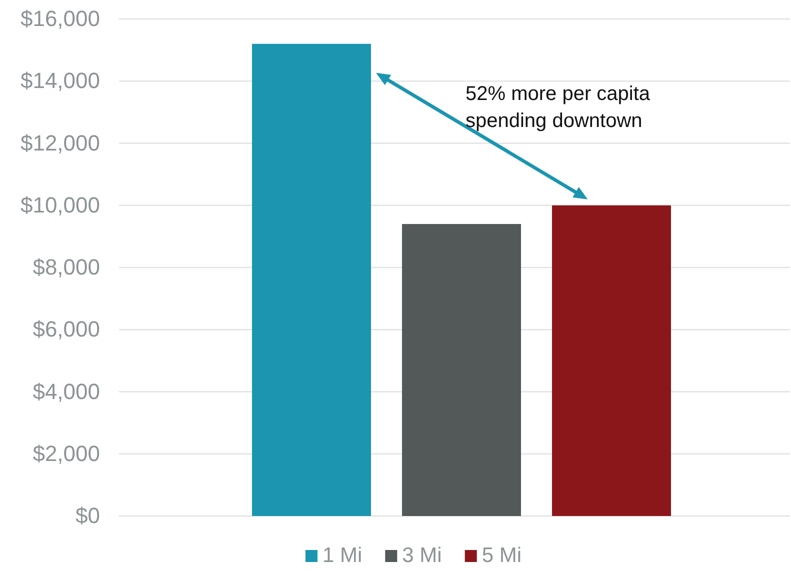  Describe the element at coordinates (422, 555) in the screenshot. I see `legend-label: 3 Mi` at that location.